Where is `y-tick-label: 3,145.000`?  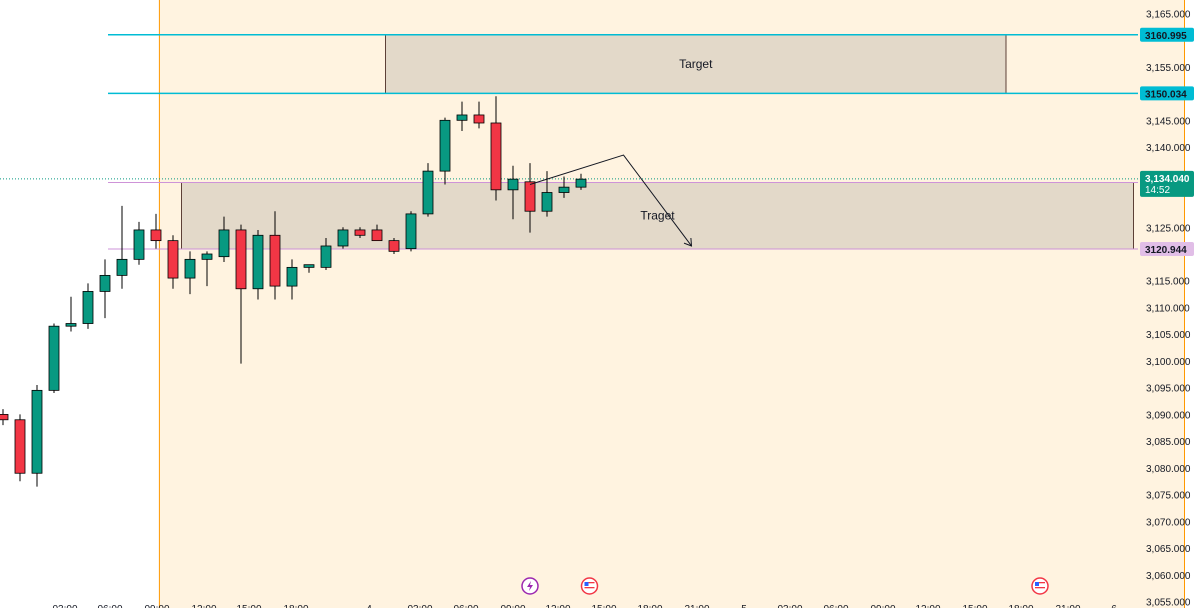
y-tick-label: 3,145.000 is located at coordinates (1168, 121).